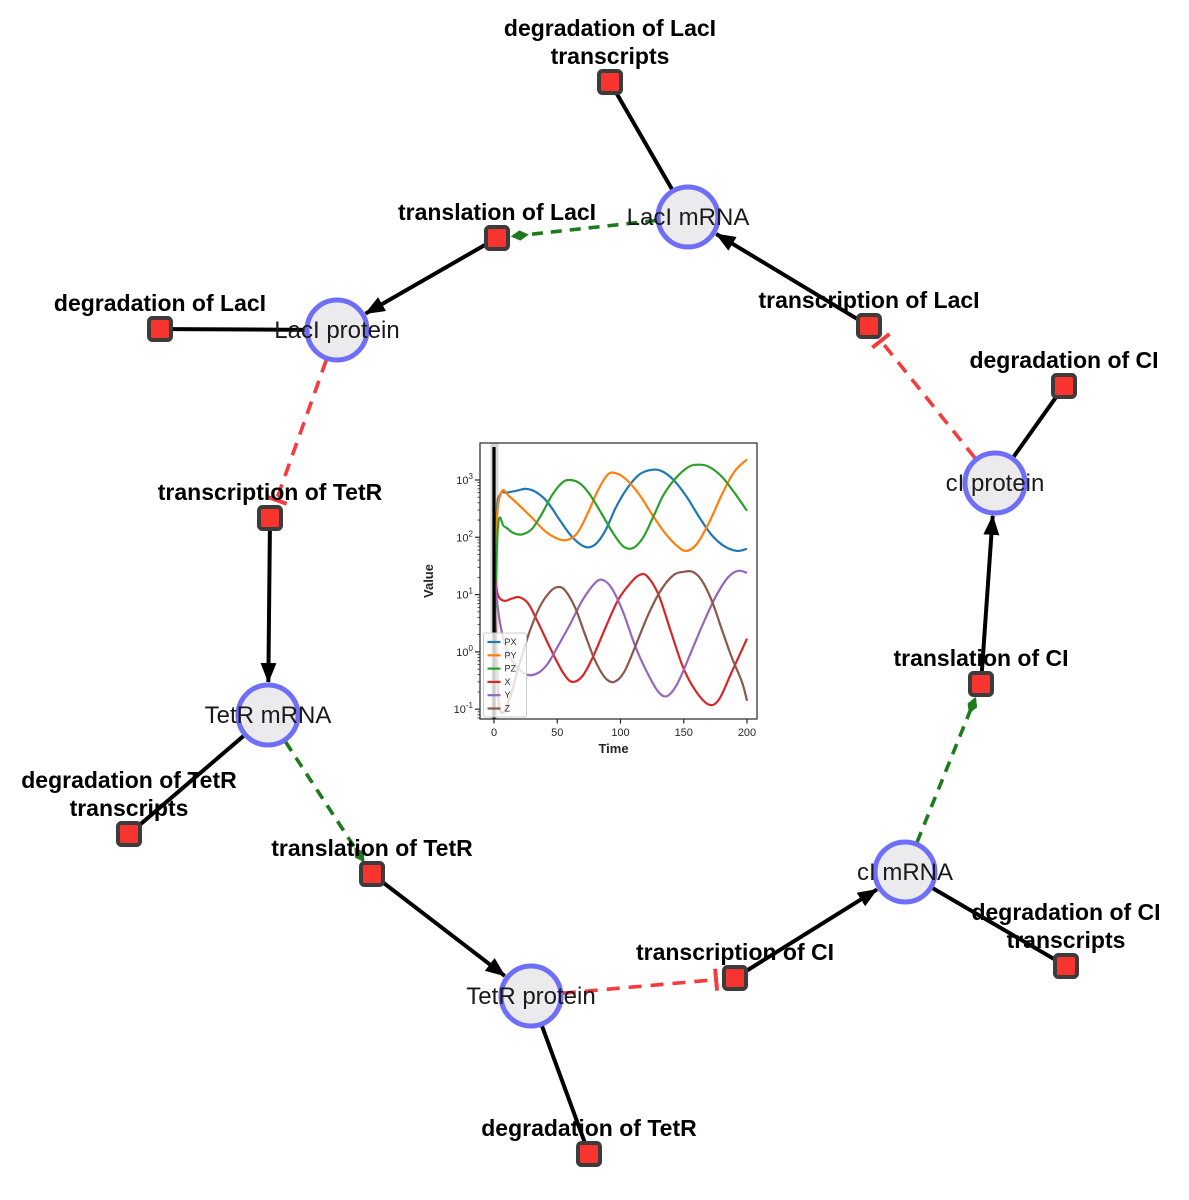 Image resolution: width=1189 pixels, height=1200 pixels. I want to click on reaction-node-deg-tetr-transcripts, so click(129, 834).